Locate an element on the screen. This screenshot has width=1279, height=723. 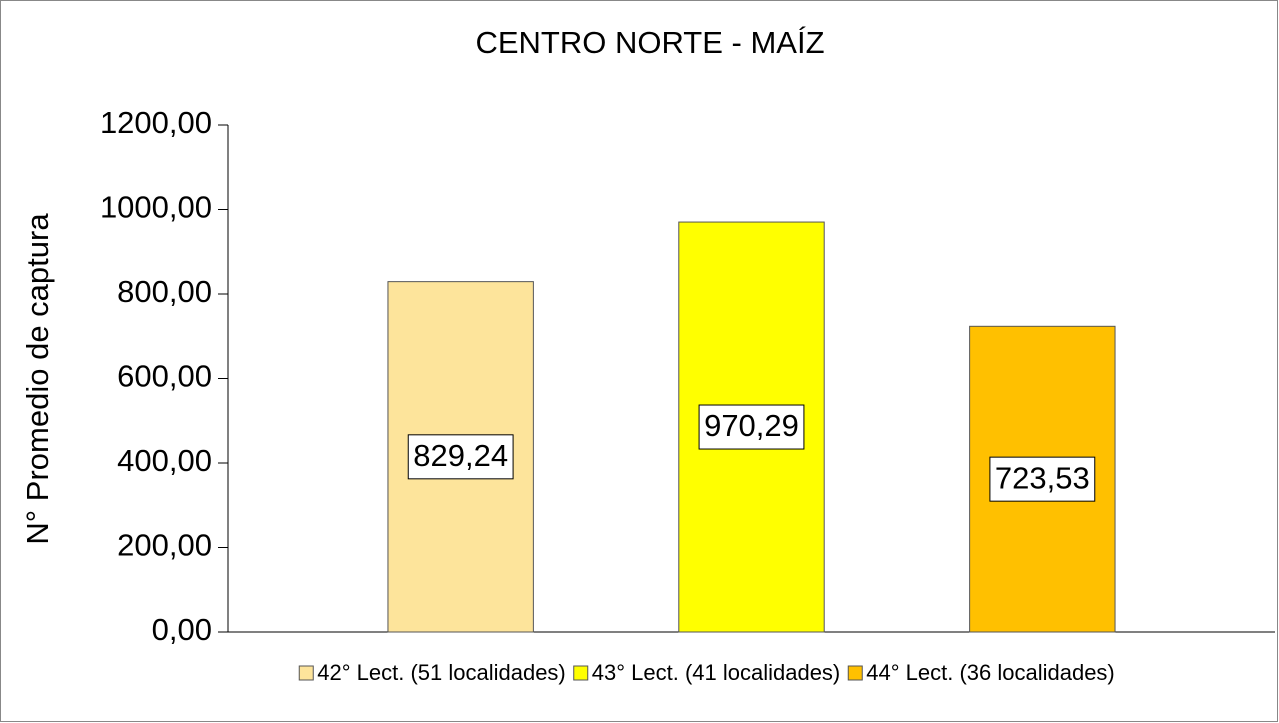
legend-label: 42° Lect. (51 localidades) is located at coordinates (441, 672).